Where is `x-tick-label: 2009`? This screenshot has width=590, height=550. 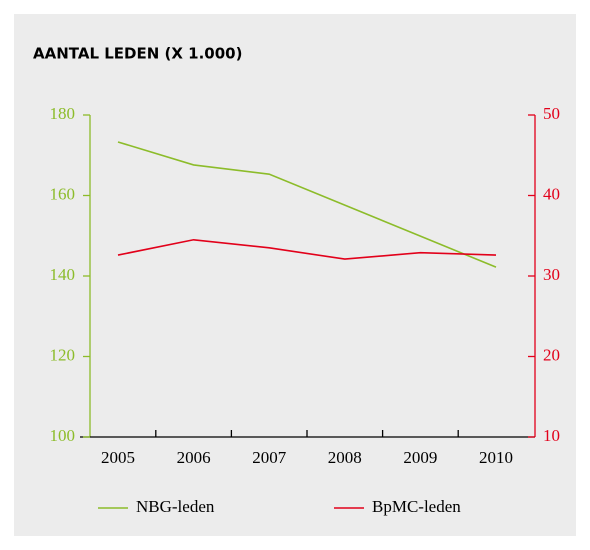
x-tick-label: 2009 is located at coordinates (420, 457).